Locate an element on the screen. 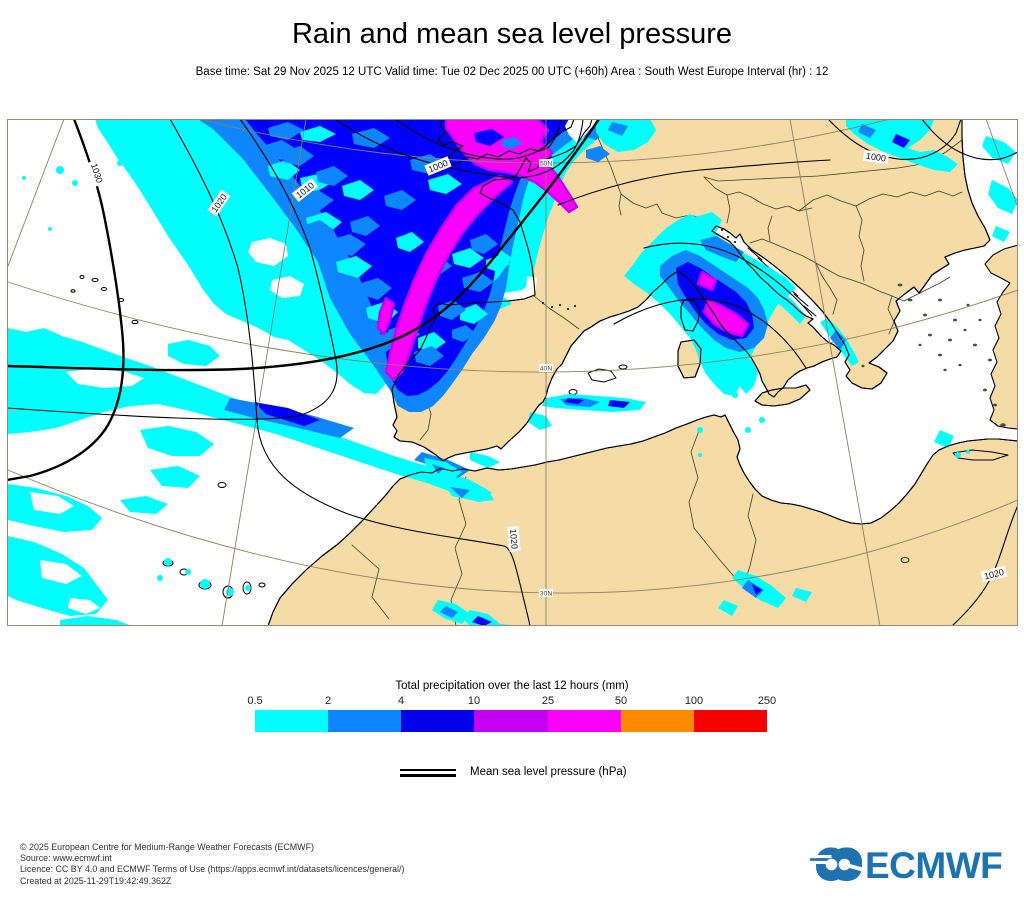 The width and height of the screenshot is (1024, 922). svg-text: 50N is located at coordinates (546, 163).